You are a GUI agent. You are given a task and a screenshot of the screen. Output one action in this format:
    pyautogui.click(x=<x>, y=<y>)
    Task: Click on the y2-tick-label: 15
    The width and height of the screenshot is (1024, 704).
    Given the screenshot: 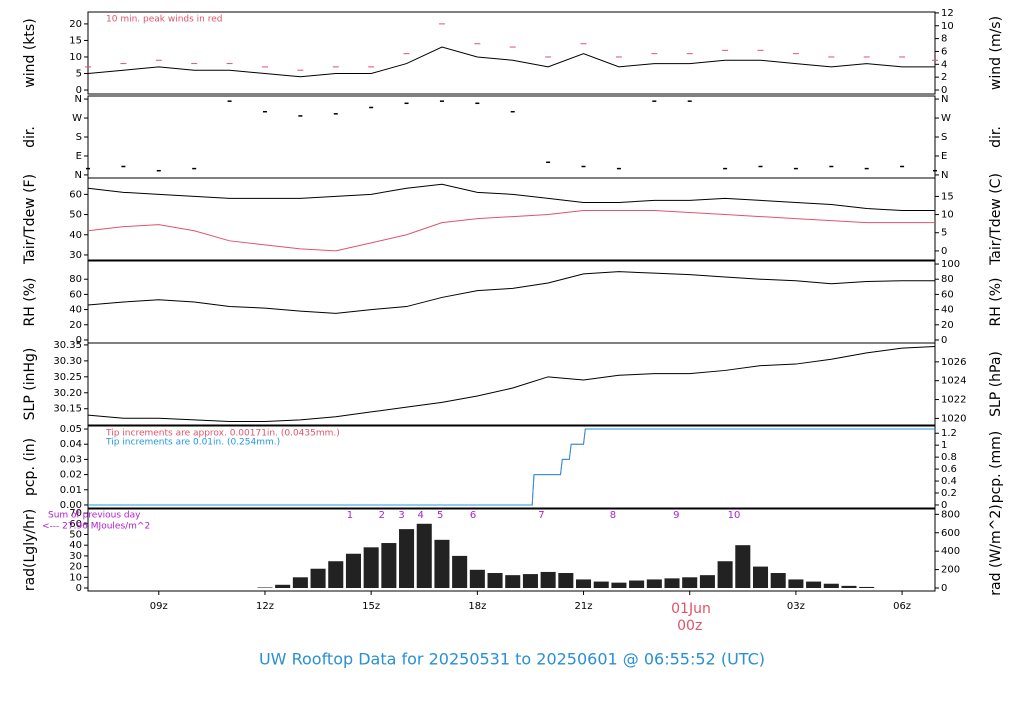 What is the action you would take?
    pyautogui.click(x=947, y=196)
    